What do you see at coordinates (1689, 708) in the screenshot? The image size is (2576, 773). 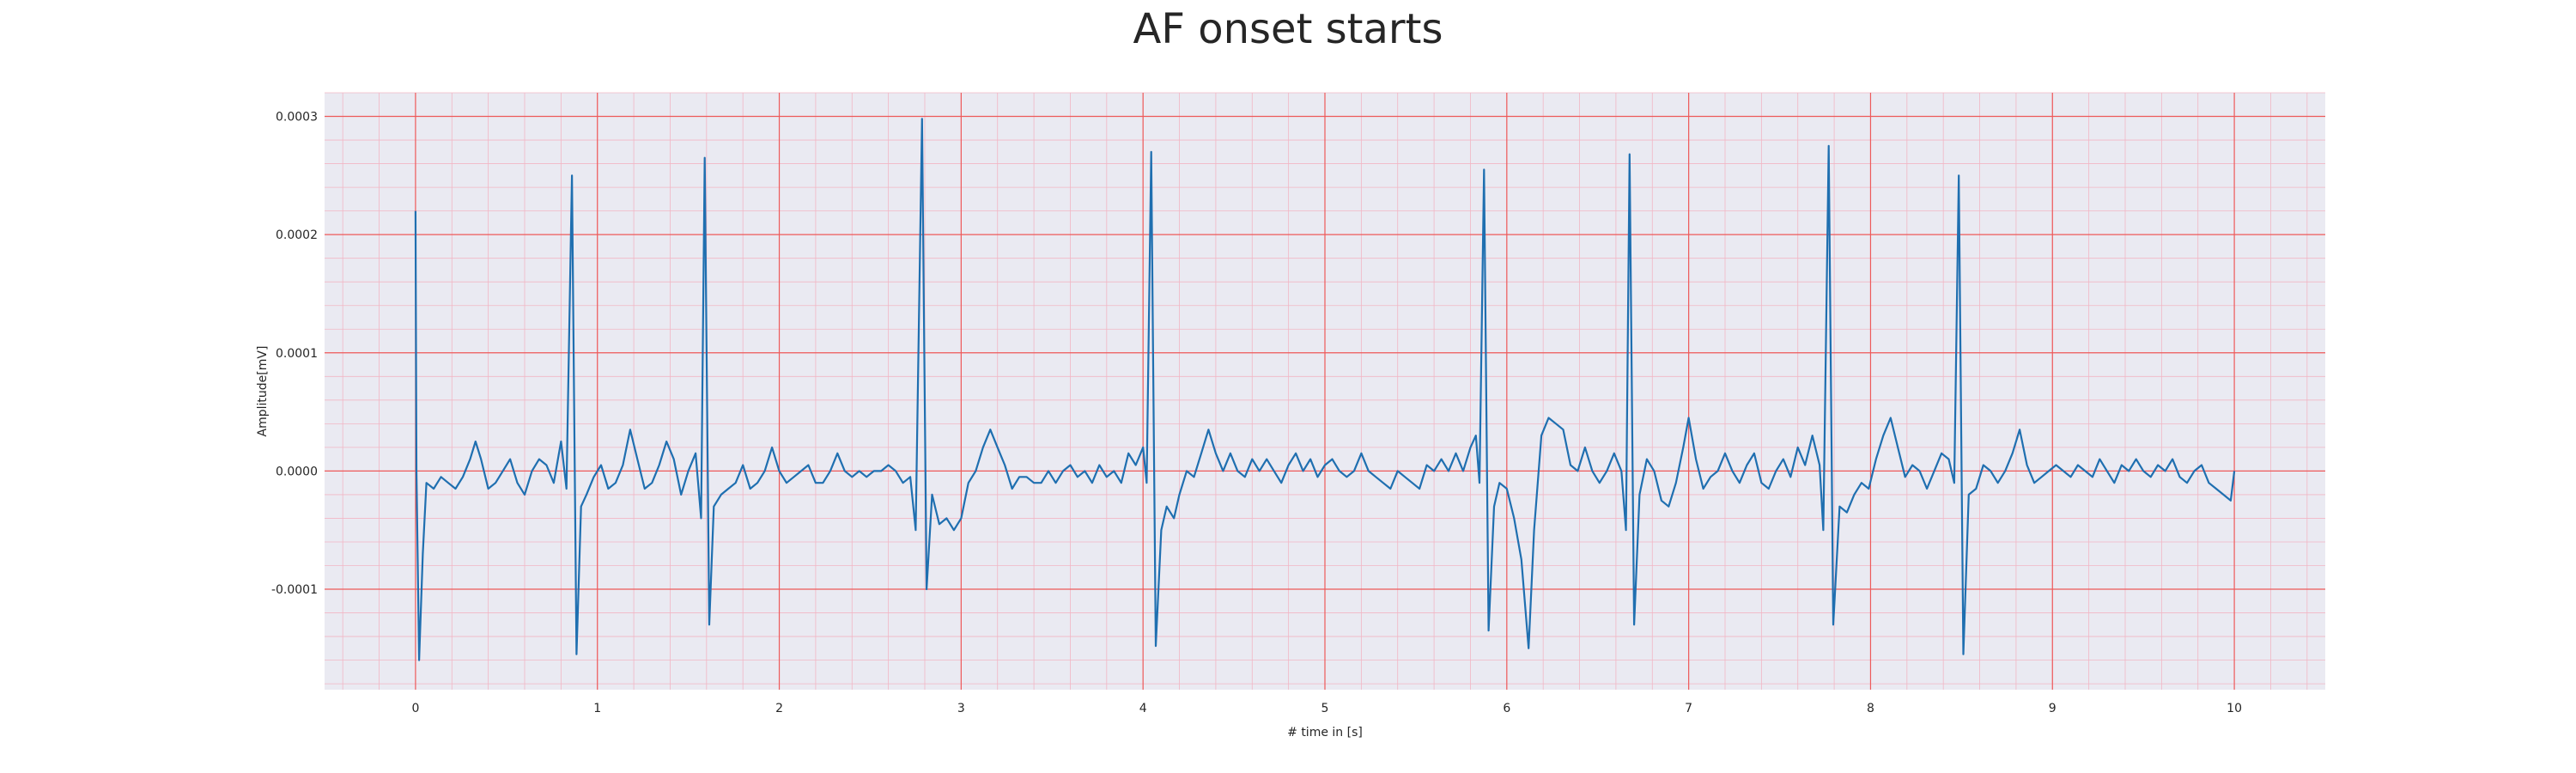 I see `x-tick-label: 7` at bounding box center [1689, 708].